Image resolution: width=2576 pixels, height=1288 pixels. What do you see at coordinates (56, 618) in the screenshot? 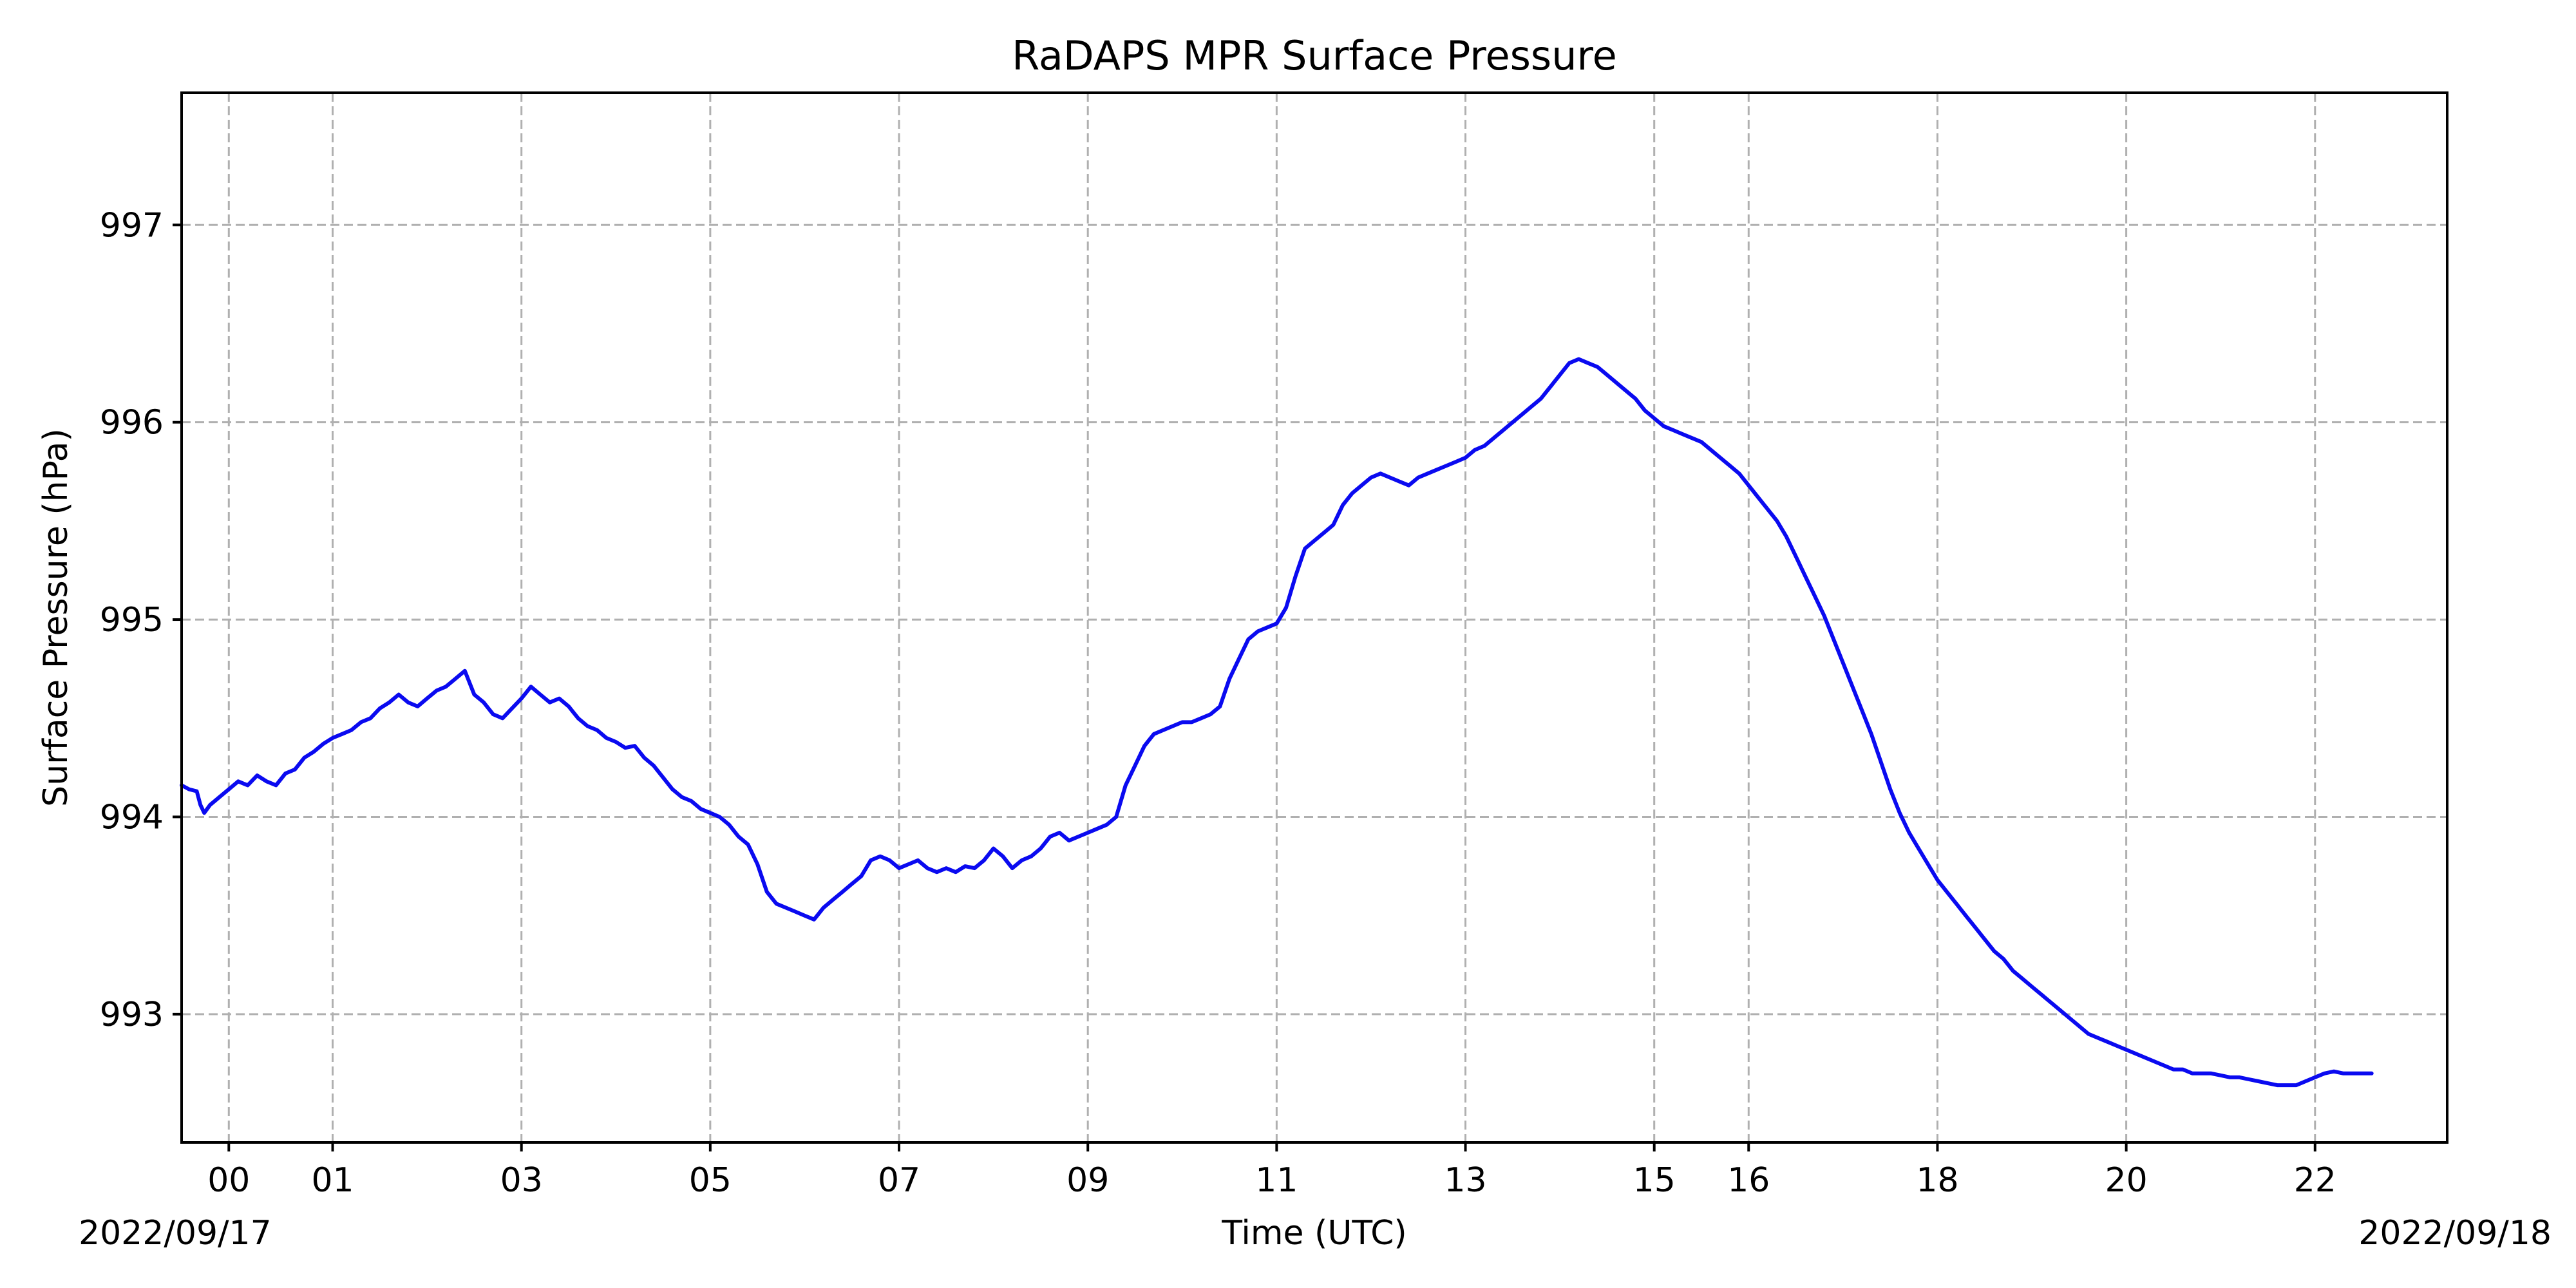
I see `y-axis-label: Surface Pressure (hPa)` at bounding box center [56, 618].